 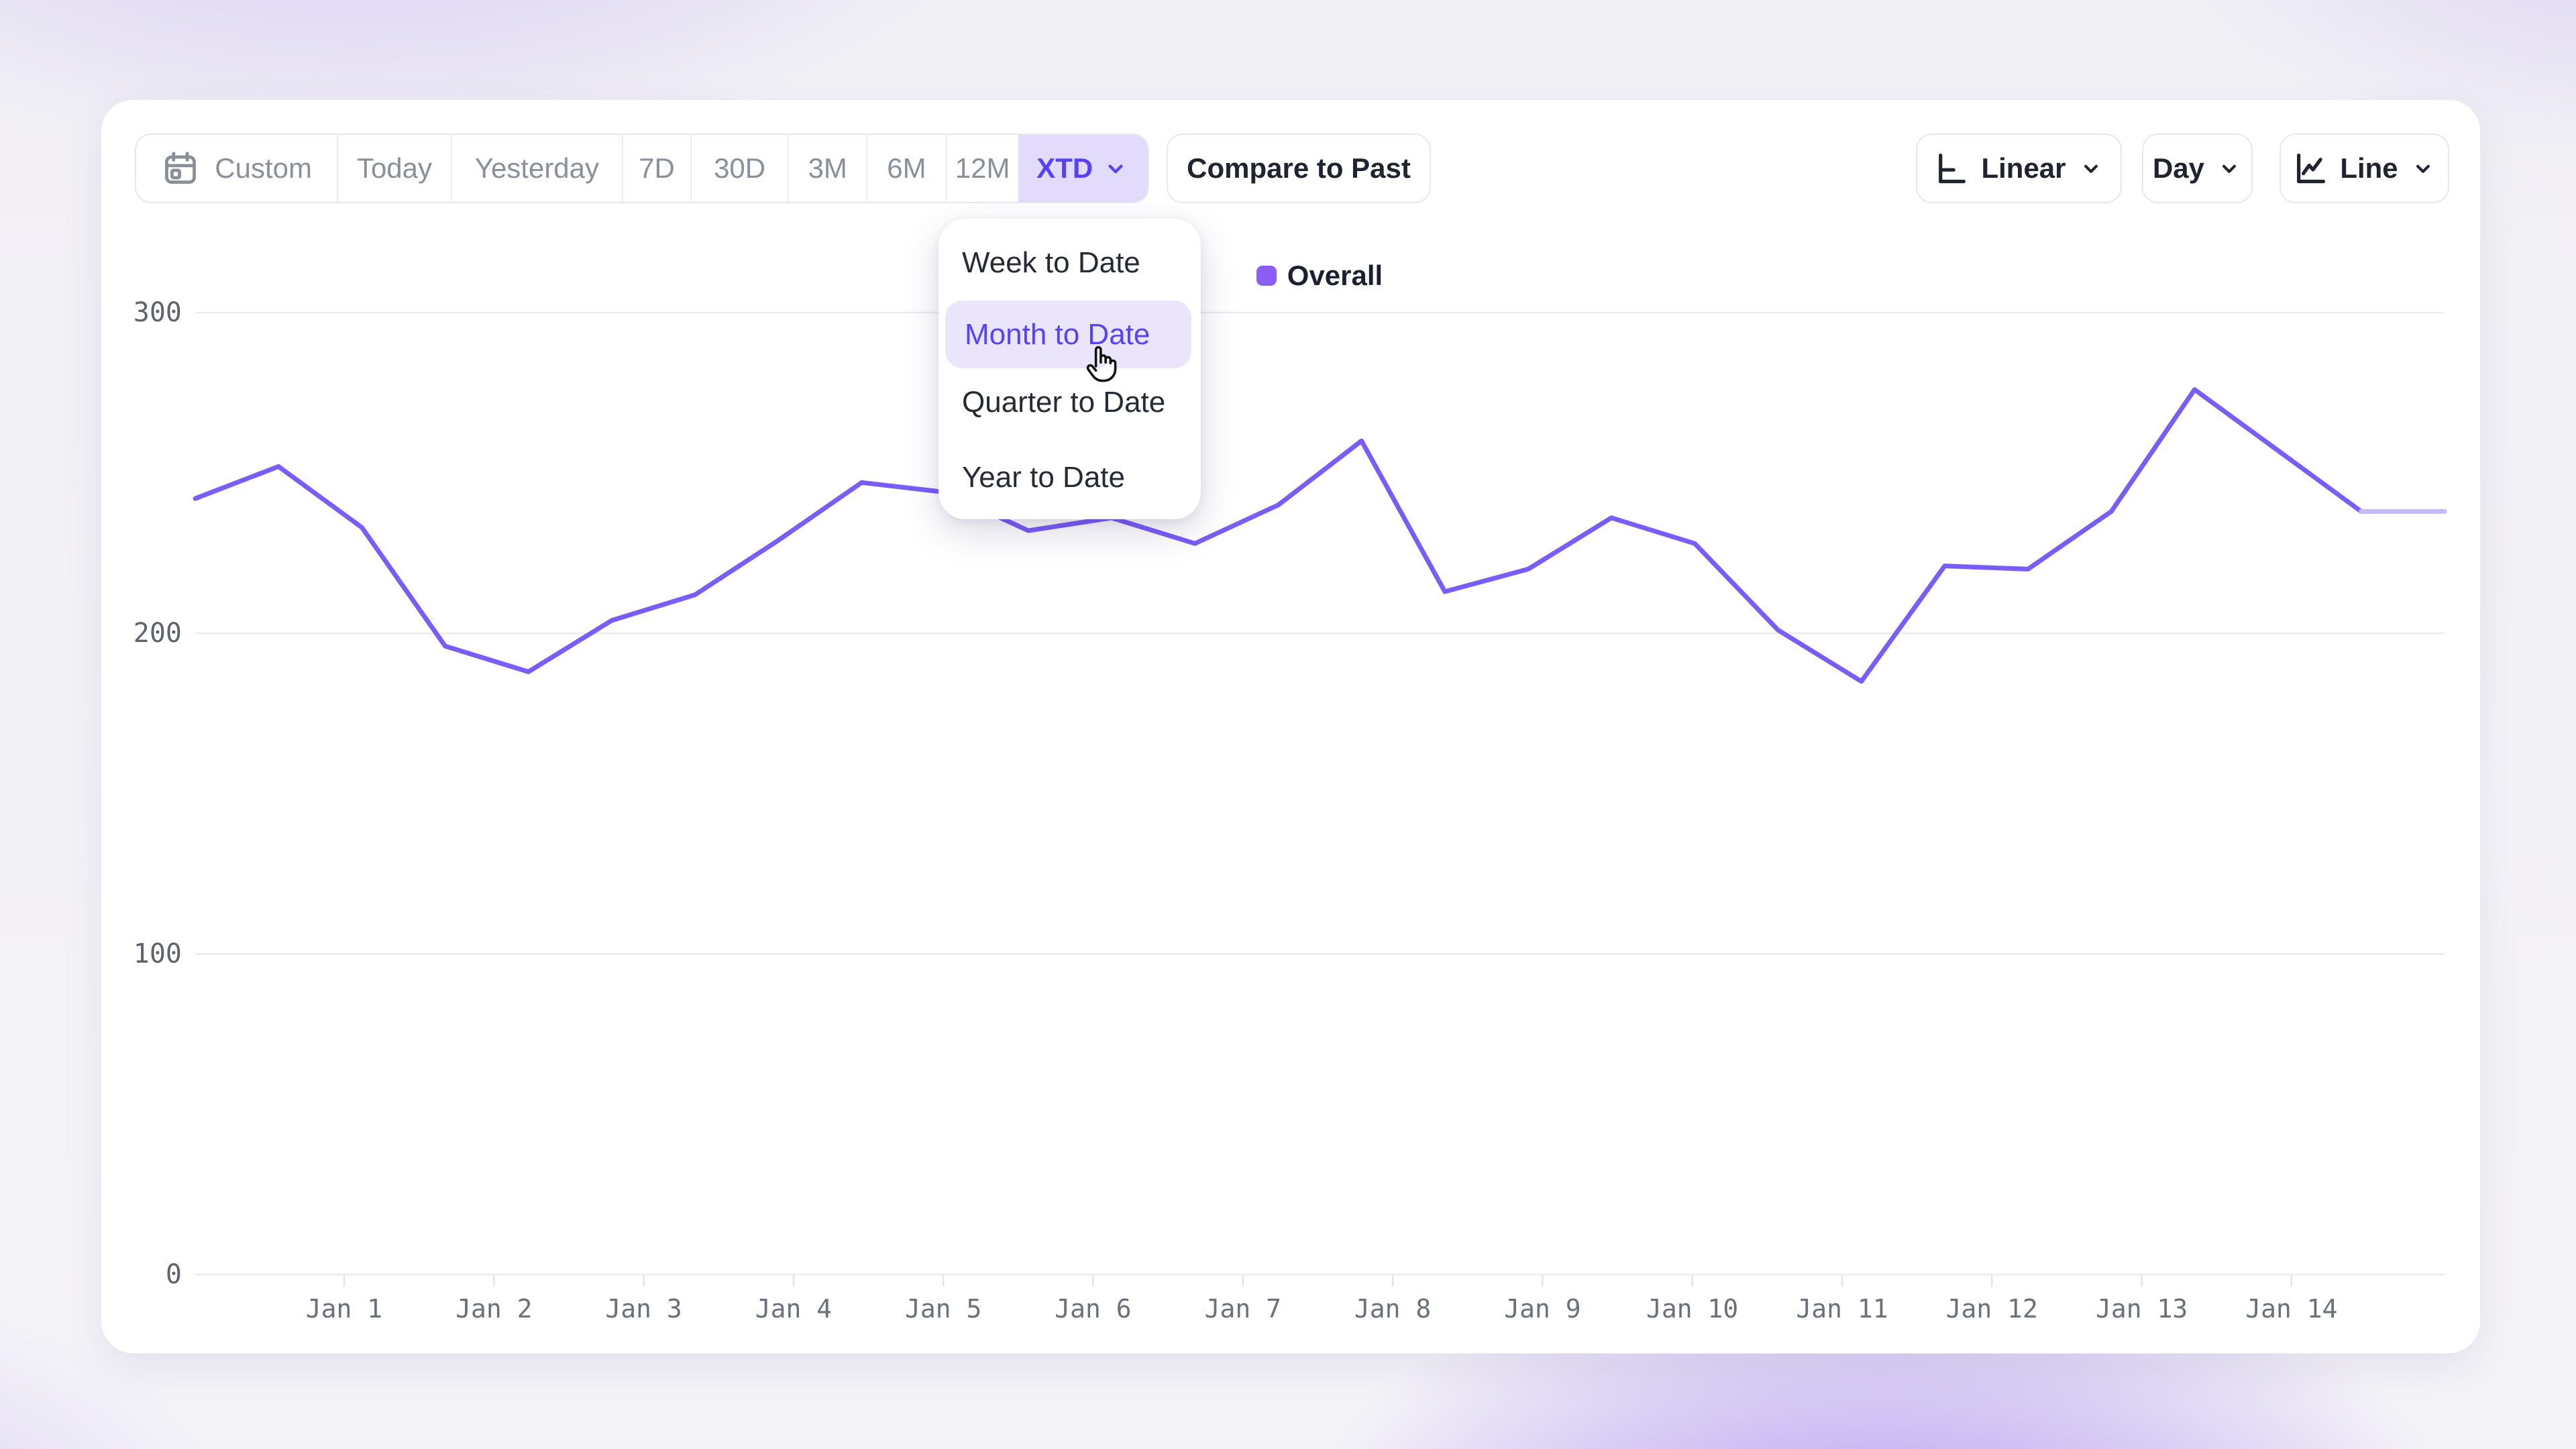 What do you see at coordinates (1393, 1309) in the screenshot?
I see `x-axis-label: Jan 8` at bounding box center [1393, 1309].